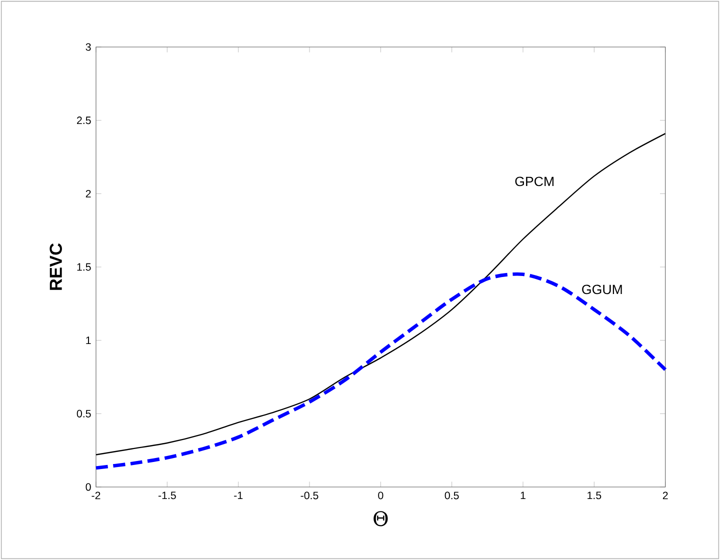  What do you see at coordinates (665, 496) in the screenshot?
I see `x-tick-label: 2` at bounding box center [665, 496].